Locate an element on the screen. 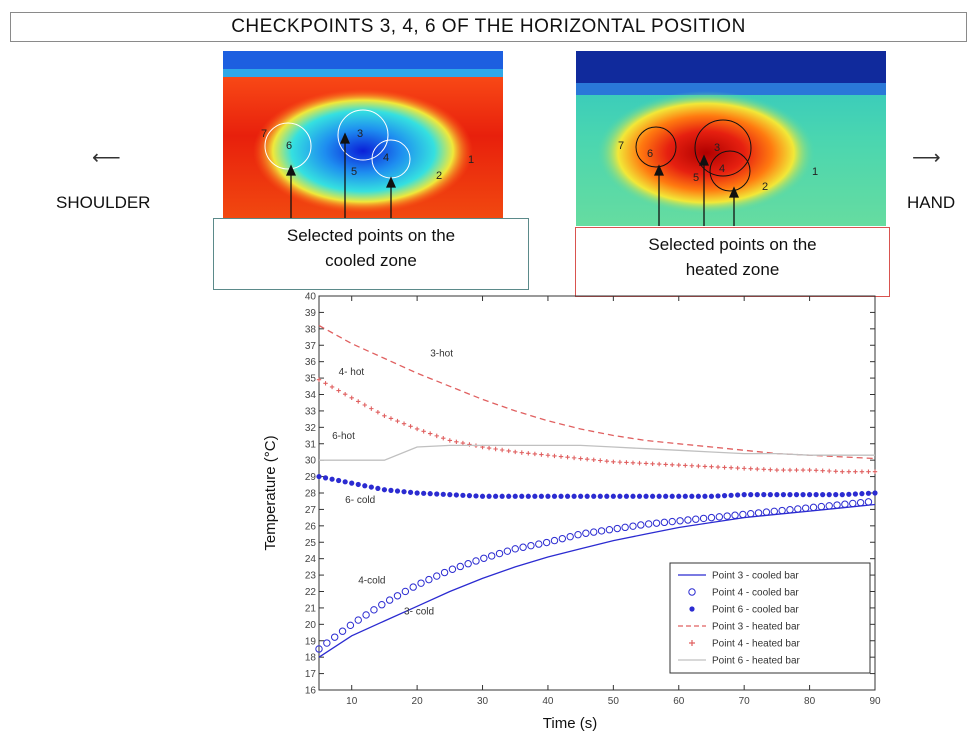  point-label: 3 is located at coordinates (360, 134).